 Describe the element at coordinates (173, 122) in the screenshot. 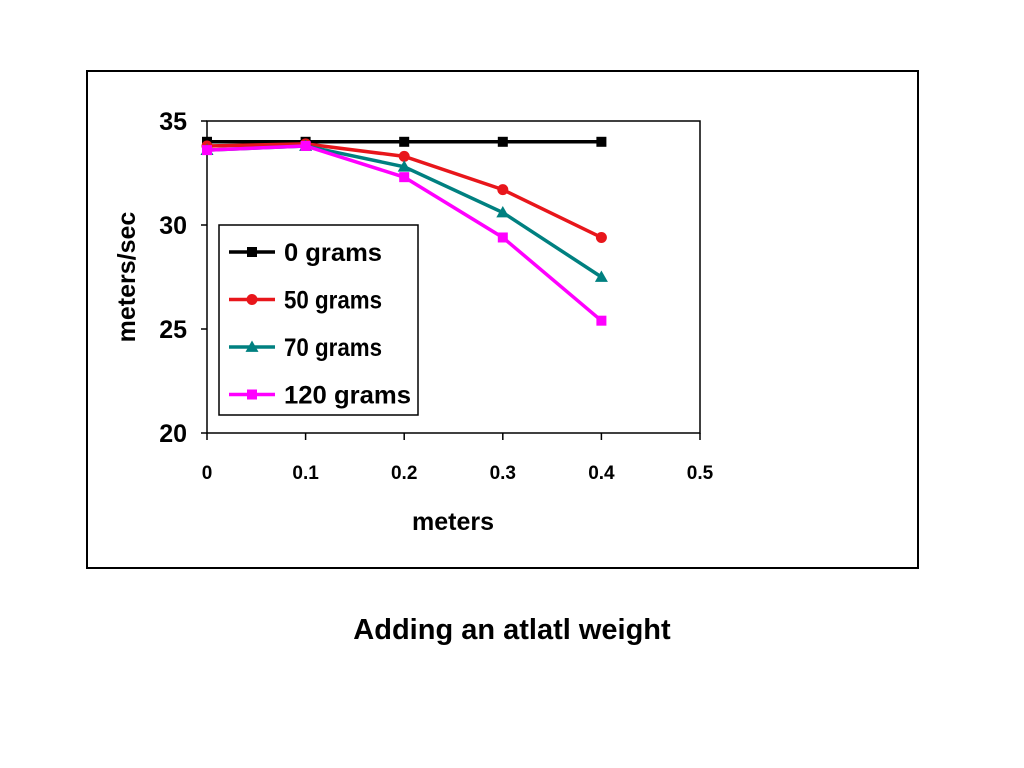

I see `y-tick-label: 35` at that location.